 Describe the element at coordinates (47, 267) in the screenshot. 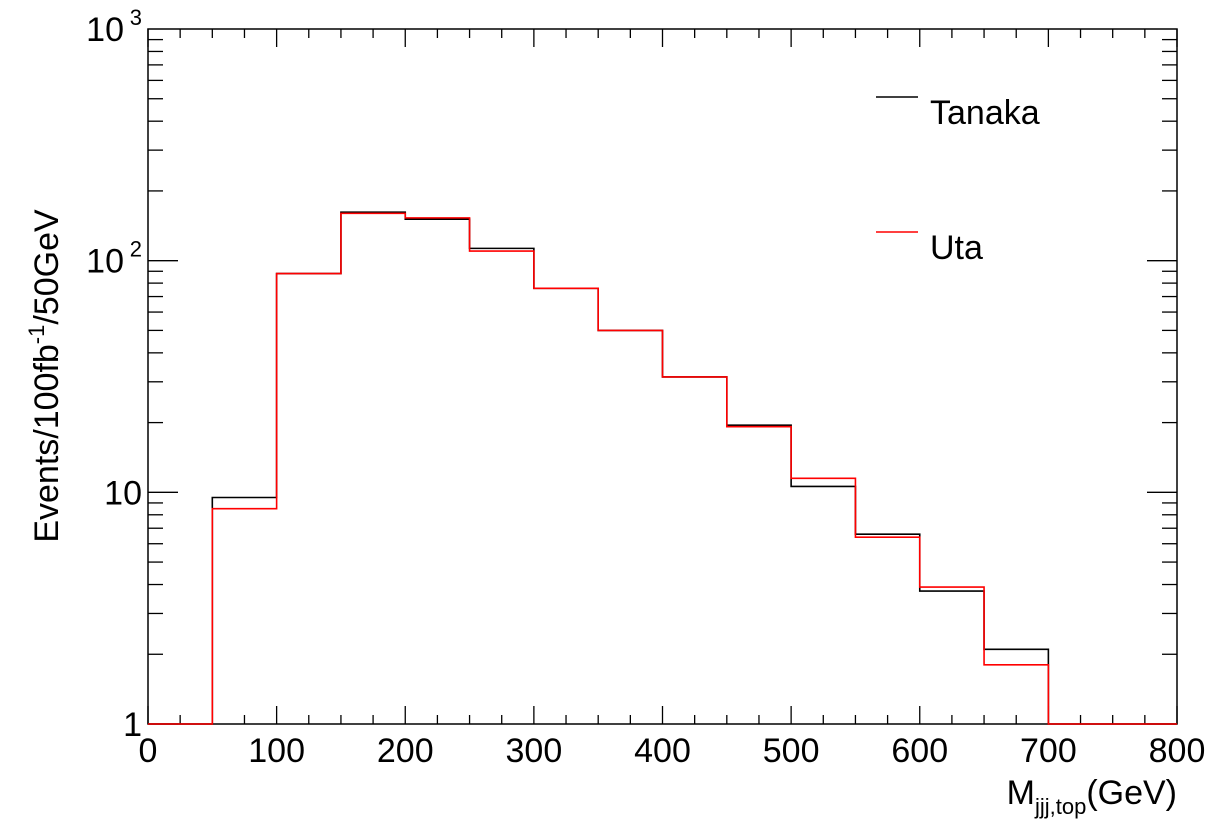

I see `y-axis-title-post: /50GeV` at that location.